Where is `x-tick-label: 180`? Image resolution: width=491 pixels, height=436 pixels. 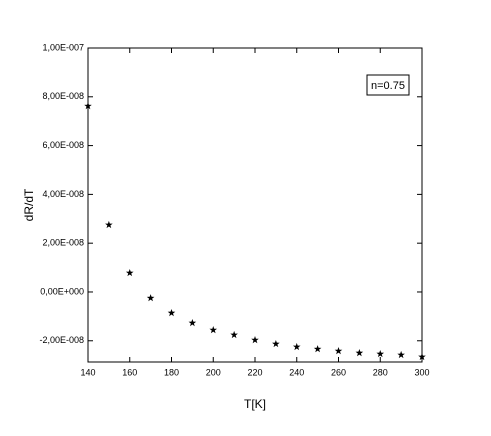
x-tick-label: 180 is located at coordinates (171, 372).